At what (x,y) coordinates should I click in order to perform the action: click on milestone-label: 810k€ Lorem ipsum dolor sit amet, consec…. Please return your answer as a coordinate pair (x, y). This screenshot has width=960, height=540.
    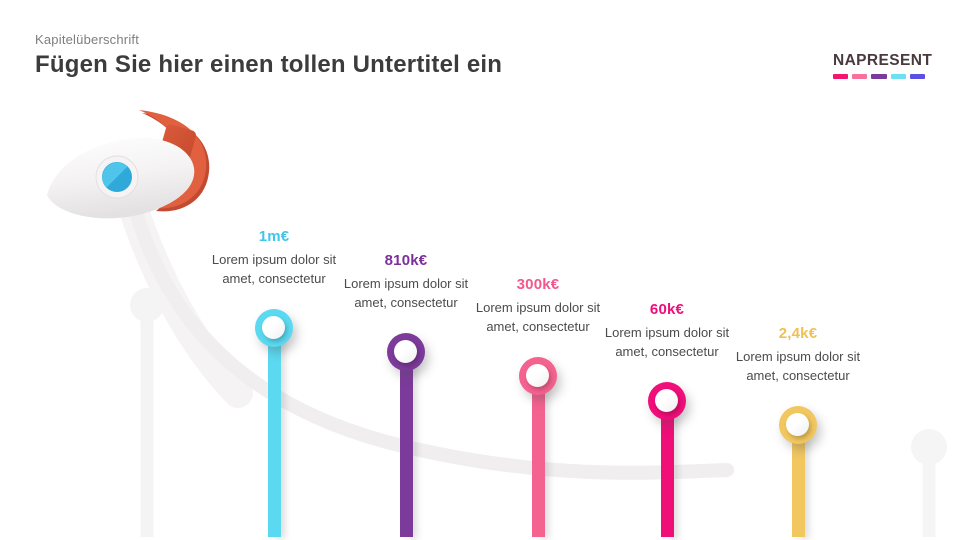
    Looking at the image, I should click on (406, 282).